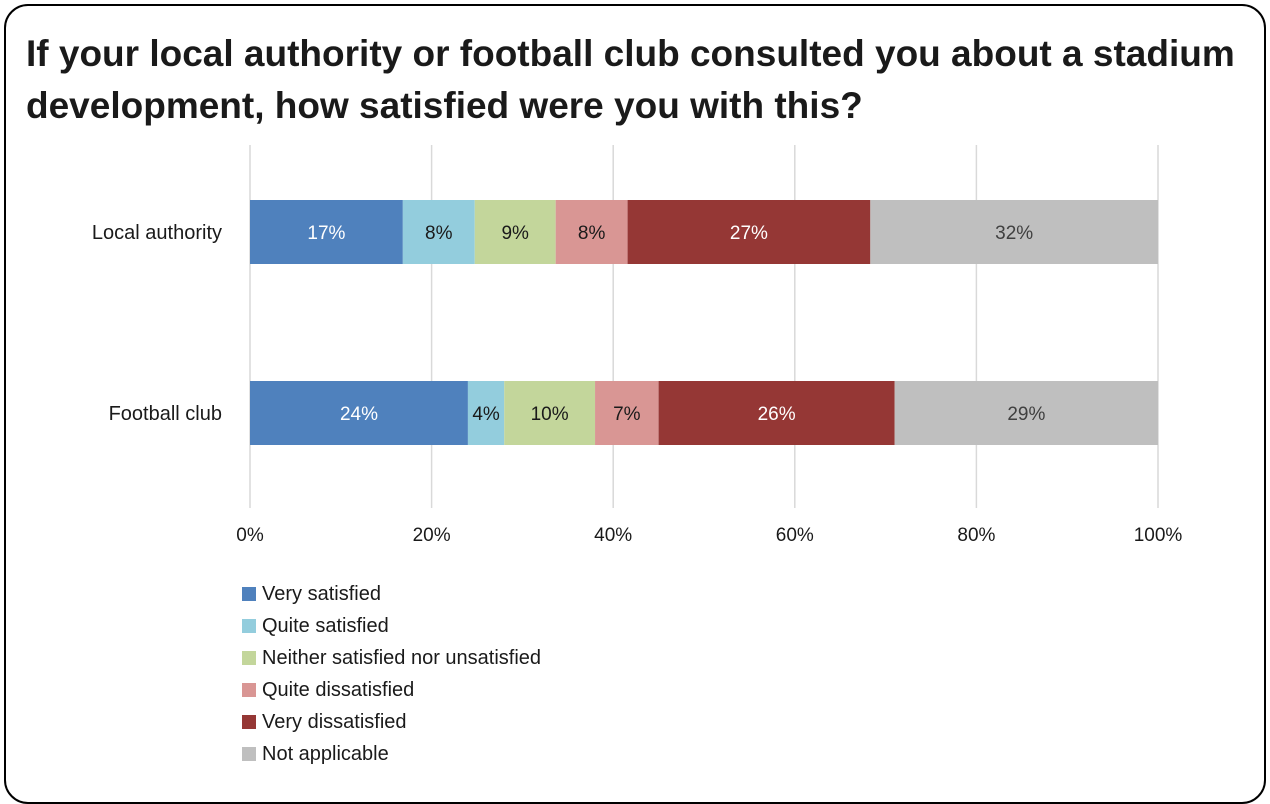  I want to click on data-label: 17%, so click(326, 233).